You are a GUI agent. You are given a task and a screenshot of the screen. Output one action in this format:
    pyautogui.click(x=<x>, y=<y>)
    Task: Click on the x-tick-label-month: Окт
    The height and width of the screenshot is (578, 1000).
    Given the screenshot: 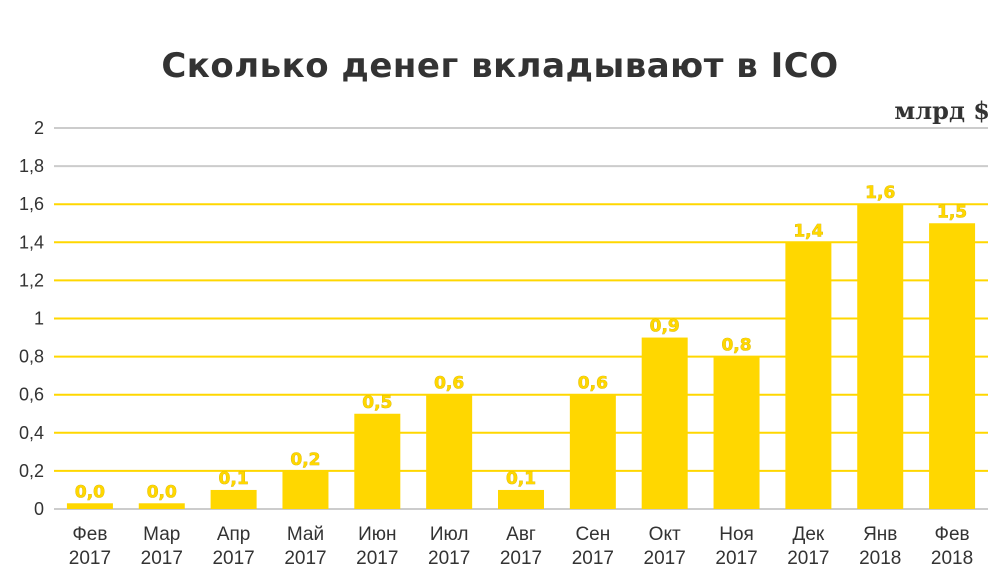 What is the action you would take?
    pyautogui.click(x=665, y=534)
    